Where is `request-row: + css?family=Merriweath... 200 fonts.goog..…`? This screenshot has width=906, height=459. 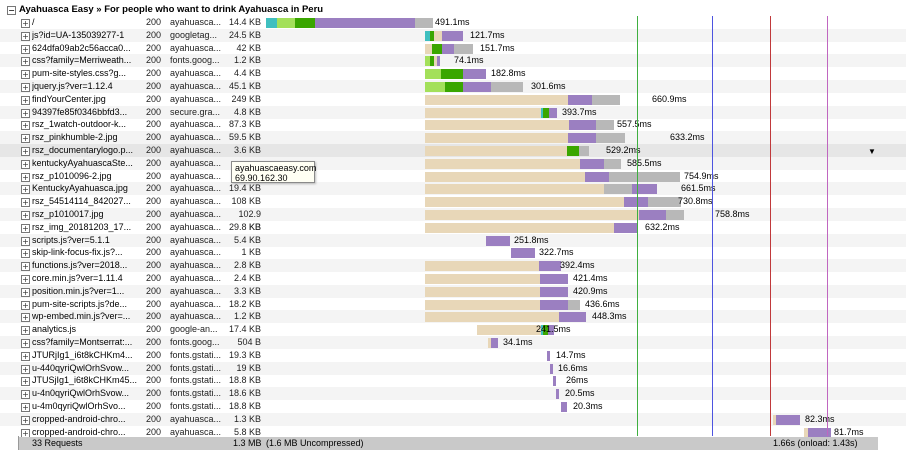
request-row: + css?family=Merriweath... 200 fonts.goog..… is located at coordinates (453, 61).